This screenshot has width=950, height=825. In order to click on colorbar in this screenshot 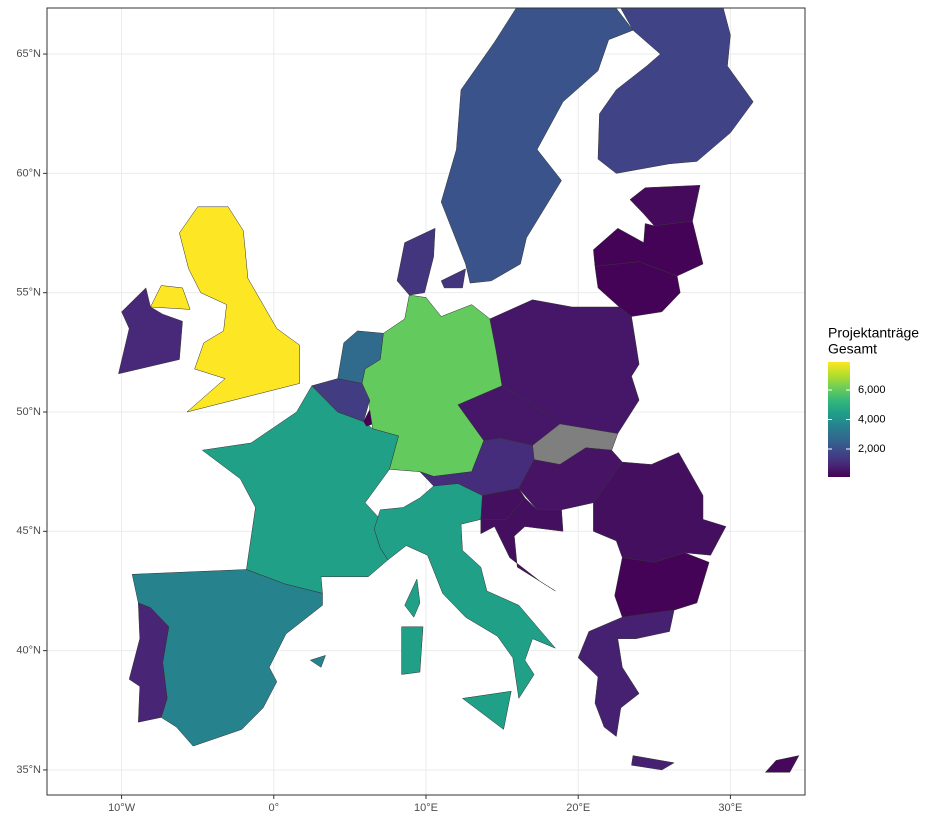, I will do `click(839, 419)`.